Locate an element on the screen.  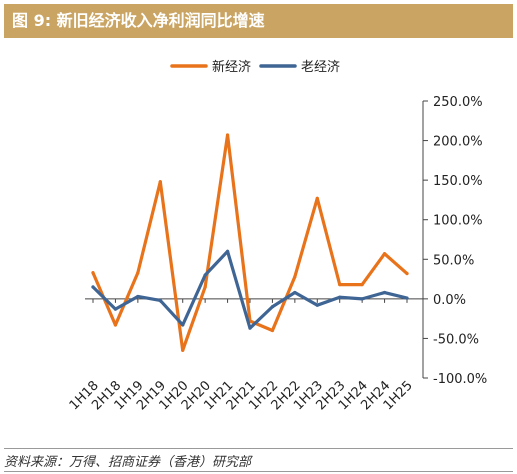
legend-label: 老经济 is located at coordinates (320, 67).